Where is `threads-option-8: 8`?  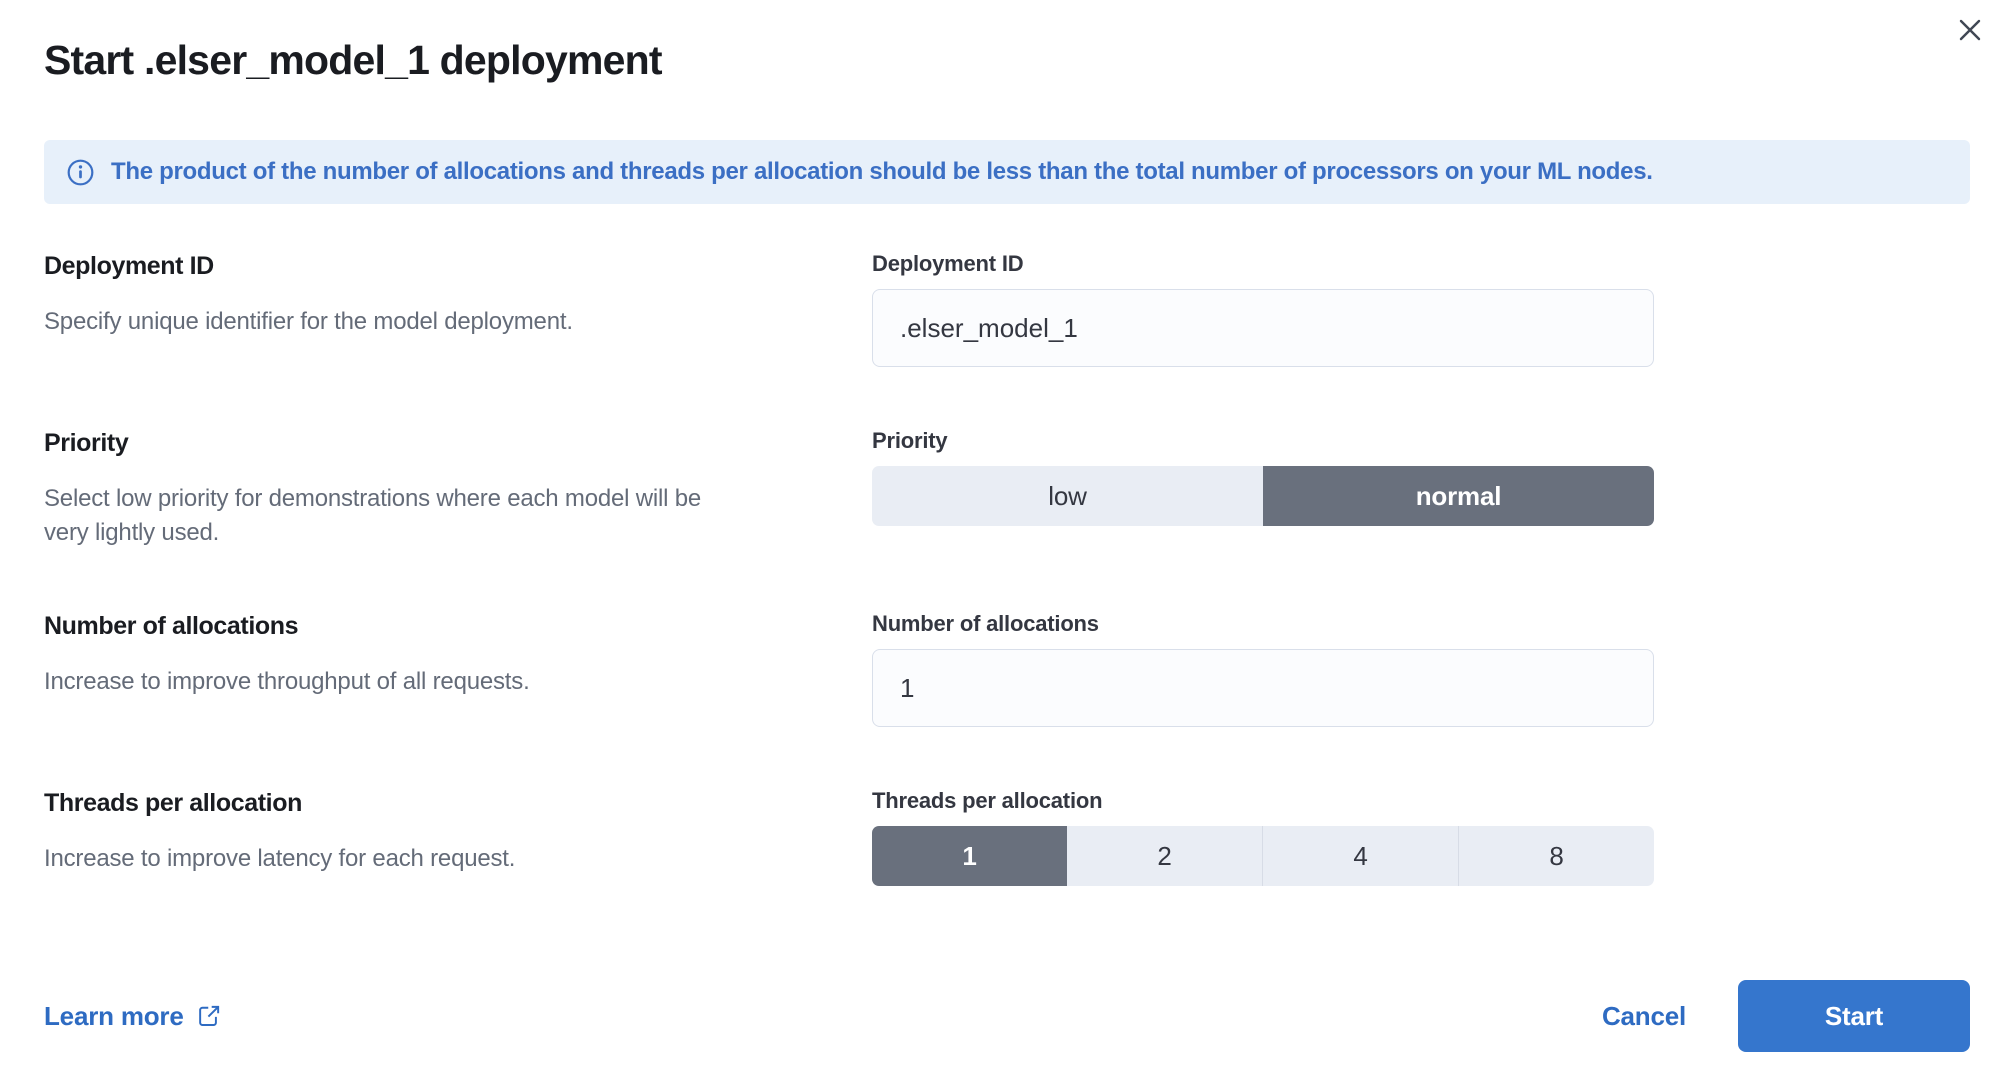 threads-option-8: 8 is located at coordinates (1556, 856).